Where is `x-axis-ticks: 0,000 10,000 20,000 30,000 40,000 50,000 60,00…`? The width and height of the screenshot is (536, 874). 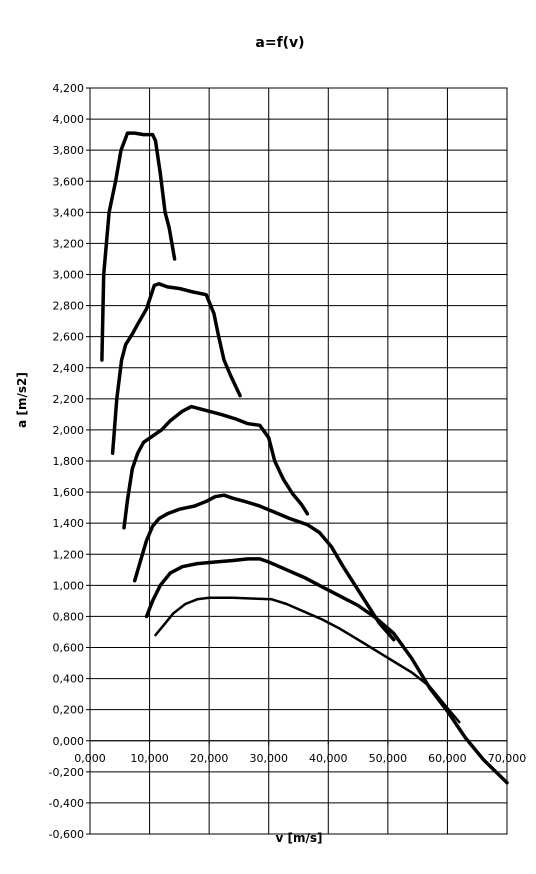
x-axis-ticks: 0,000 10,000 20,000 30,000 40,000 50,000 60,00… is located at coordinates (300, 752).